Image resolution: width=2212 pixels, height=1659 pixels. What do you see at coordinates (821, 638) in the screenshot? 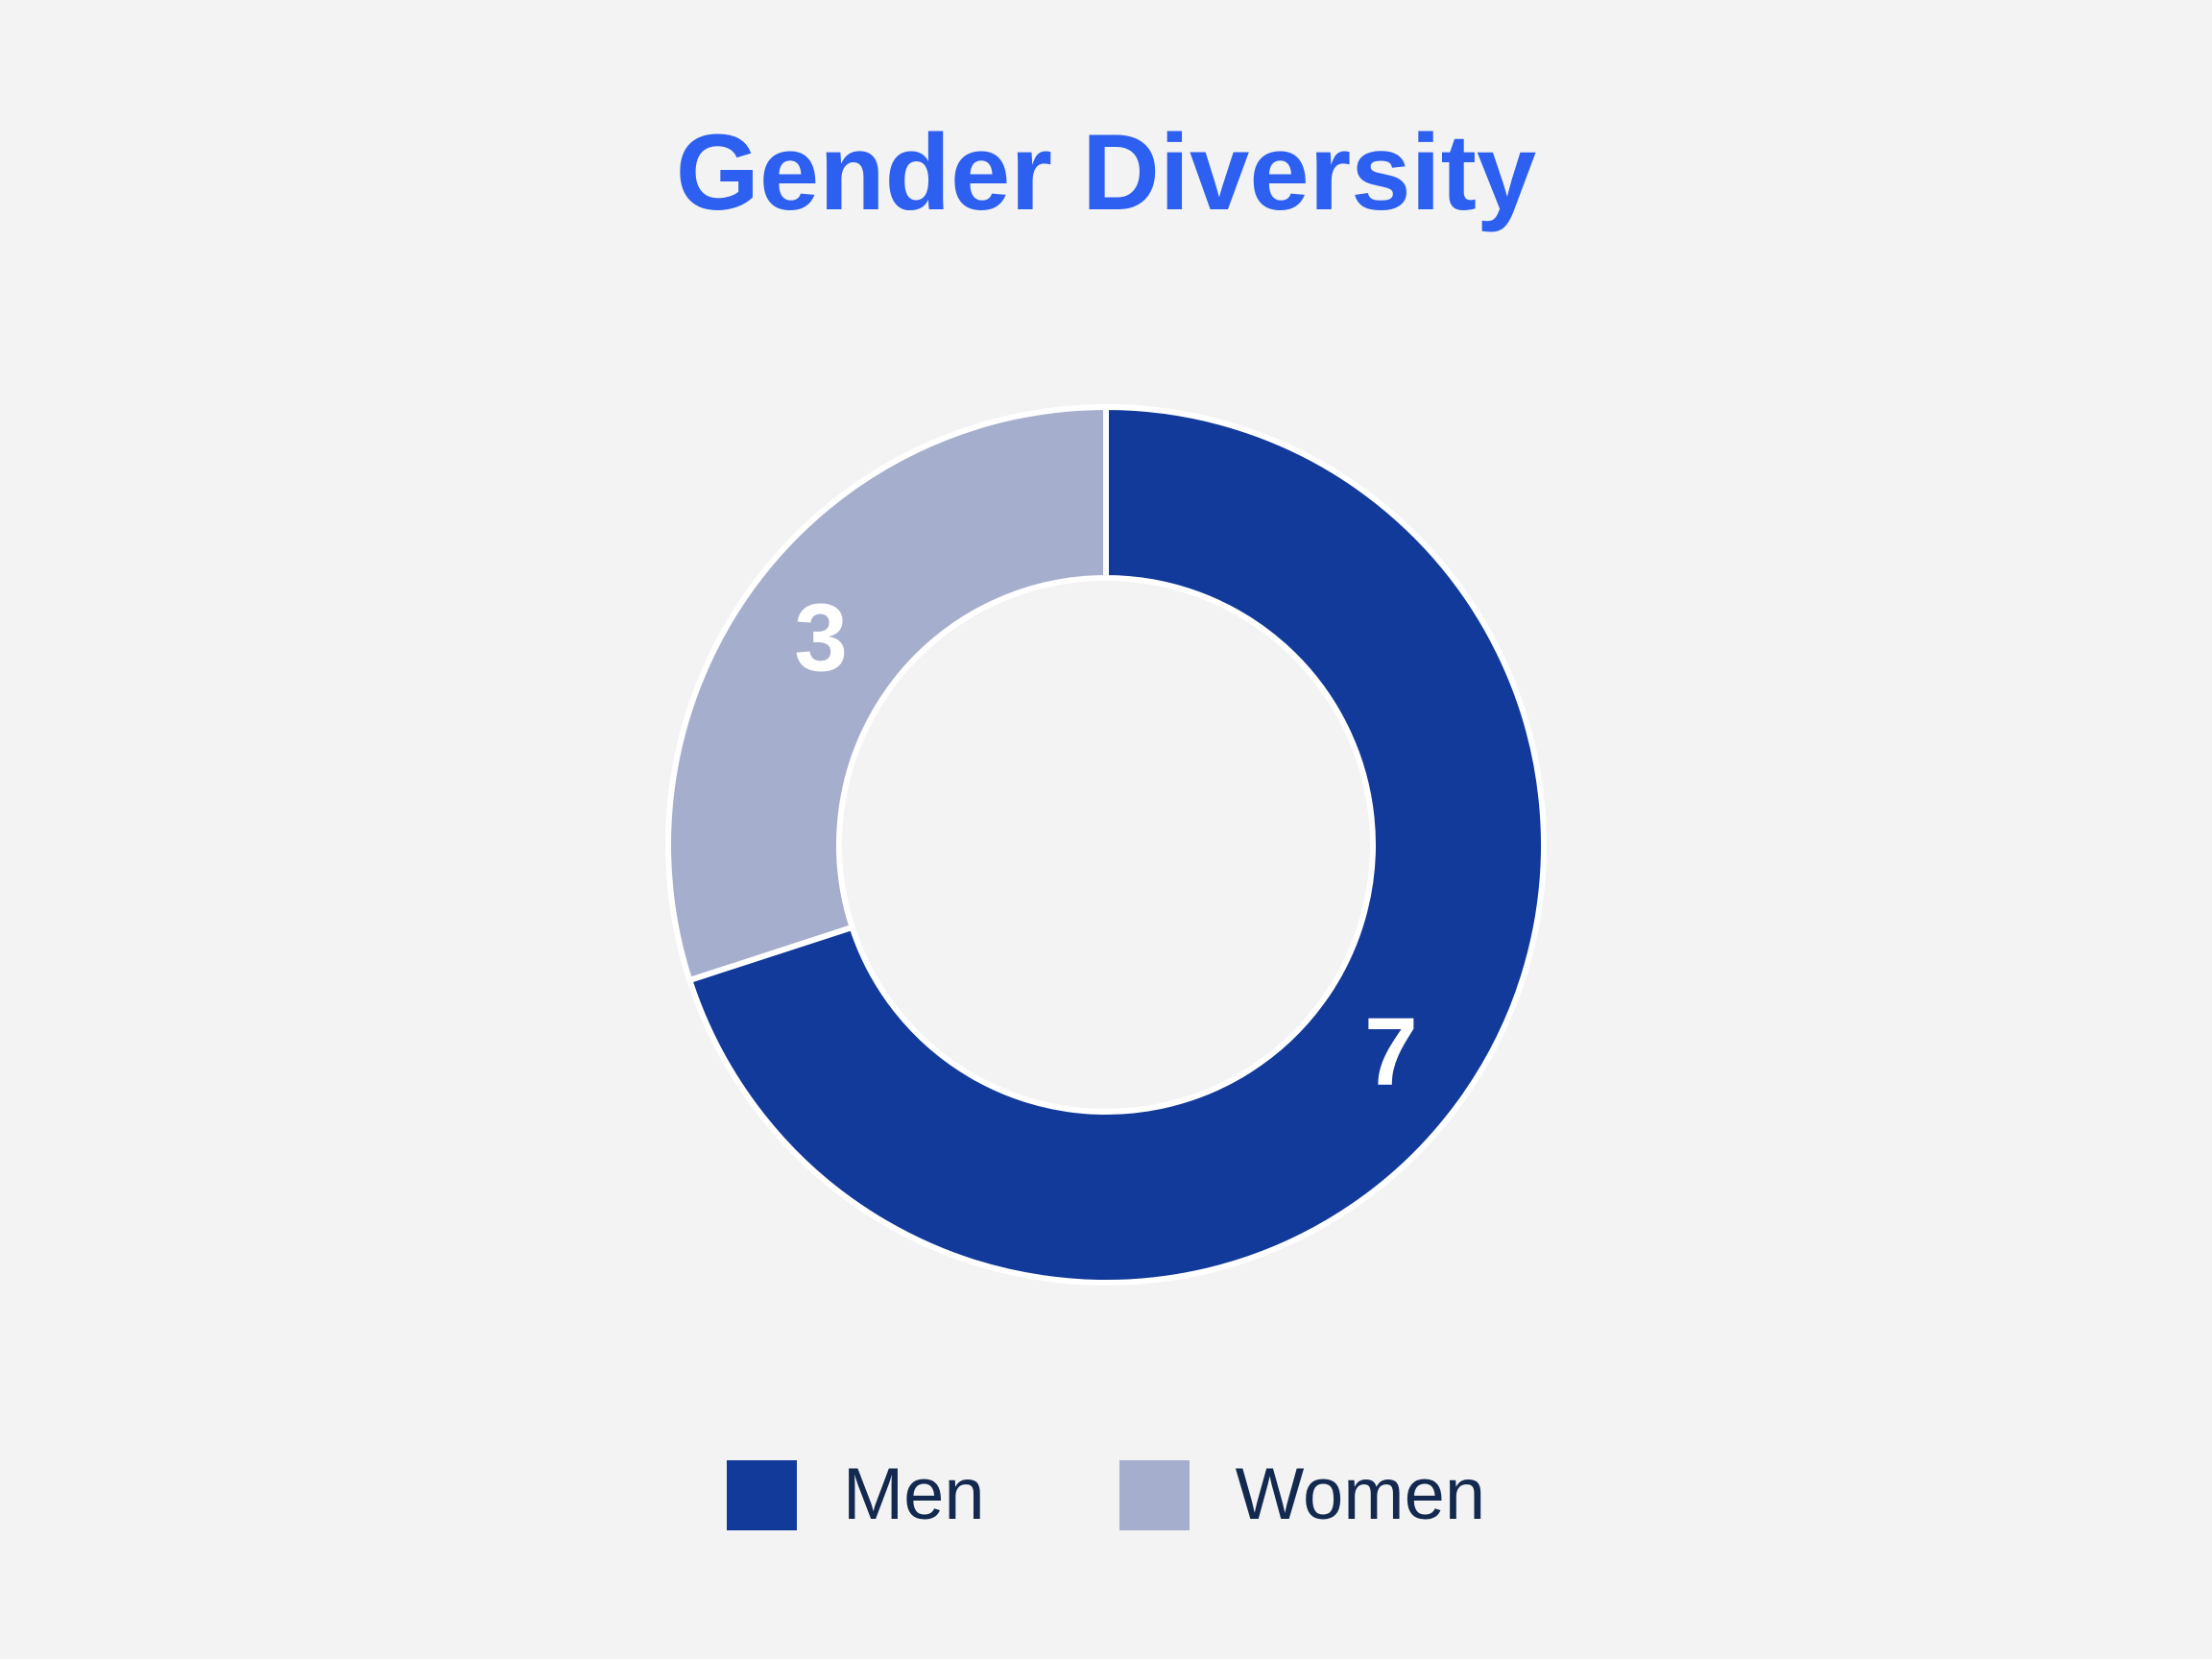
I see `slice-value-label-women: 3` at bounding box center [821, 638].